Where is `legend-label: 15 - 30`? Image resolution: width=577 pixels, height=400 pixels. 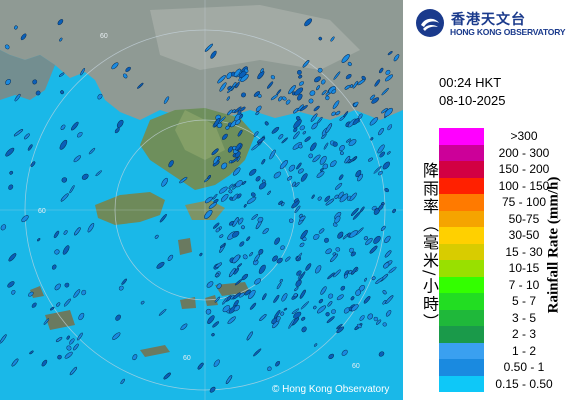
legend-label: 15 - 30 is located at coordinates (524, 251).